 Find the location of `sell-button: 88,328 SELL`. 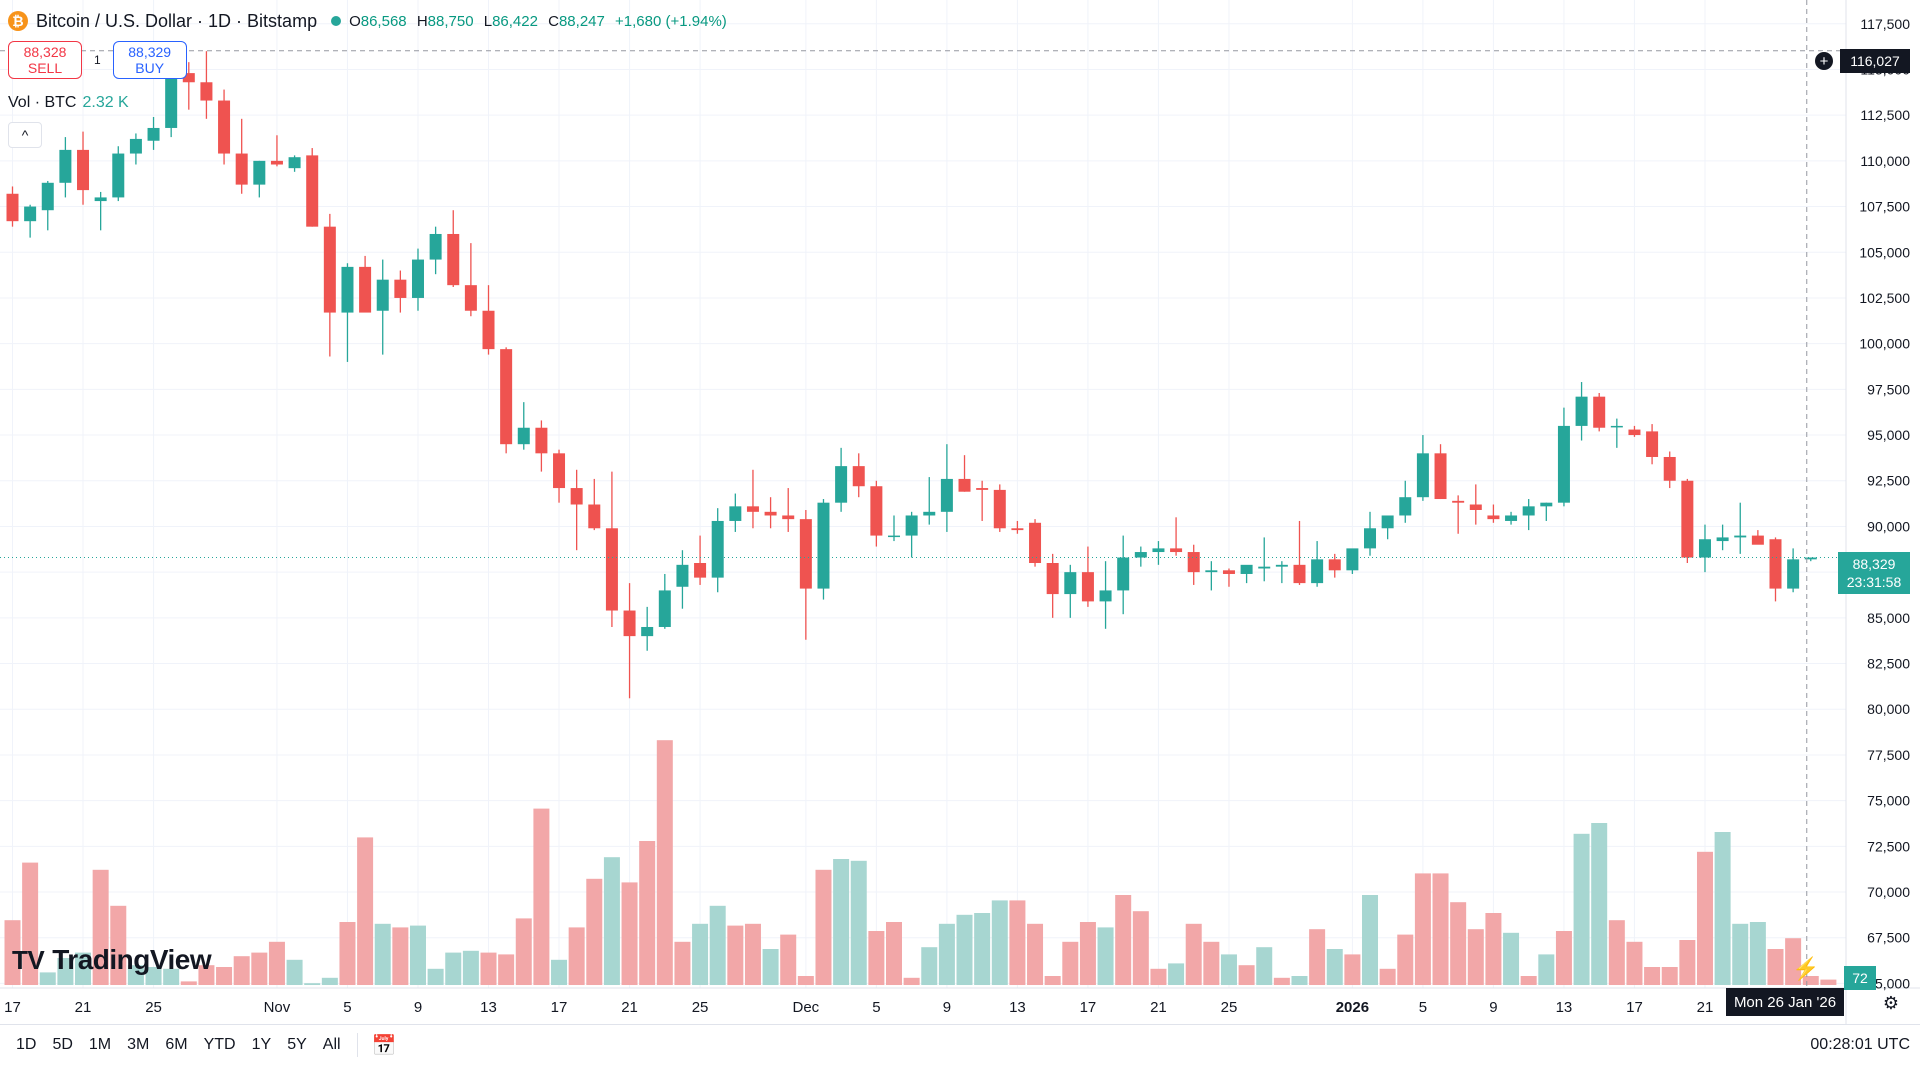

sell-button: 88,328 SELL is located at coordinates (45, 60).